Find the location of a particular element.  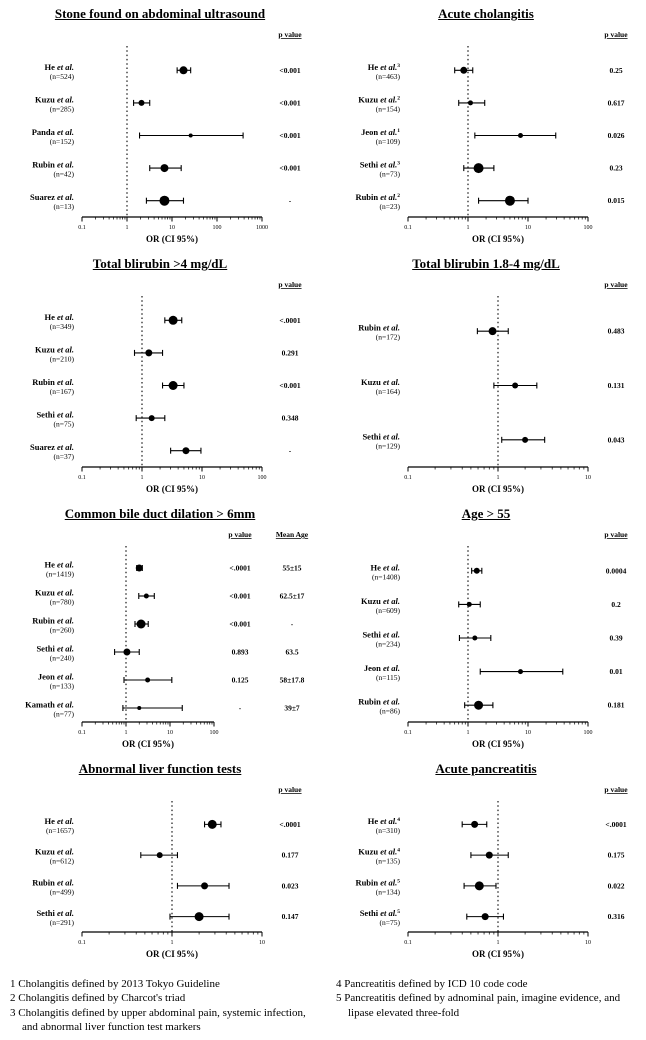

svg-text: 100 is located at coordinates (588, 228).